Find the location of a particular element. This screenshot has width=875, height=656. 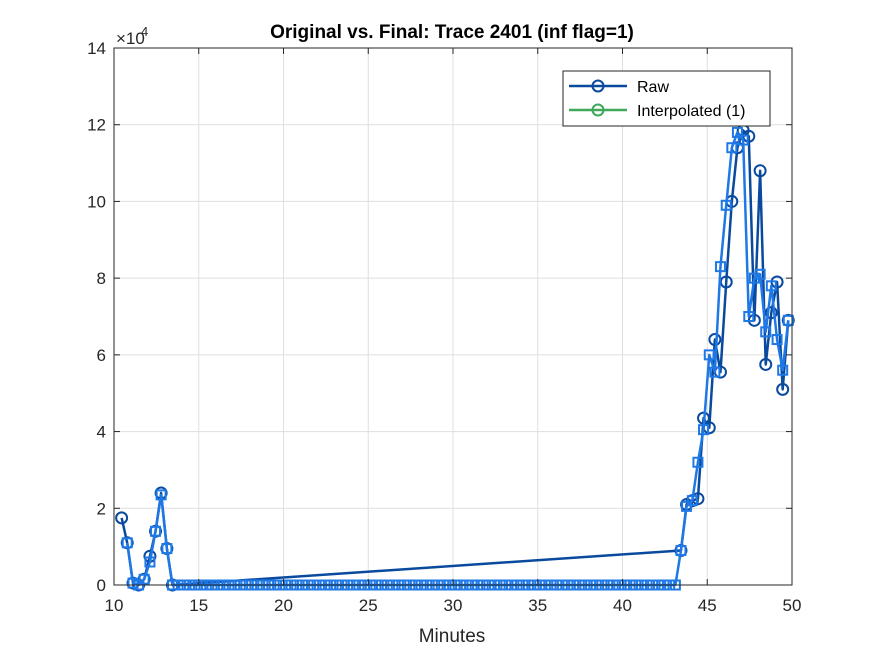

x-tick-label: 25 is located at coordinates (368, 605).